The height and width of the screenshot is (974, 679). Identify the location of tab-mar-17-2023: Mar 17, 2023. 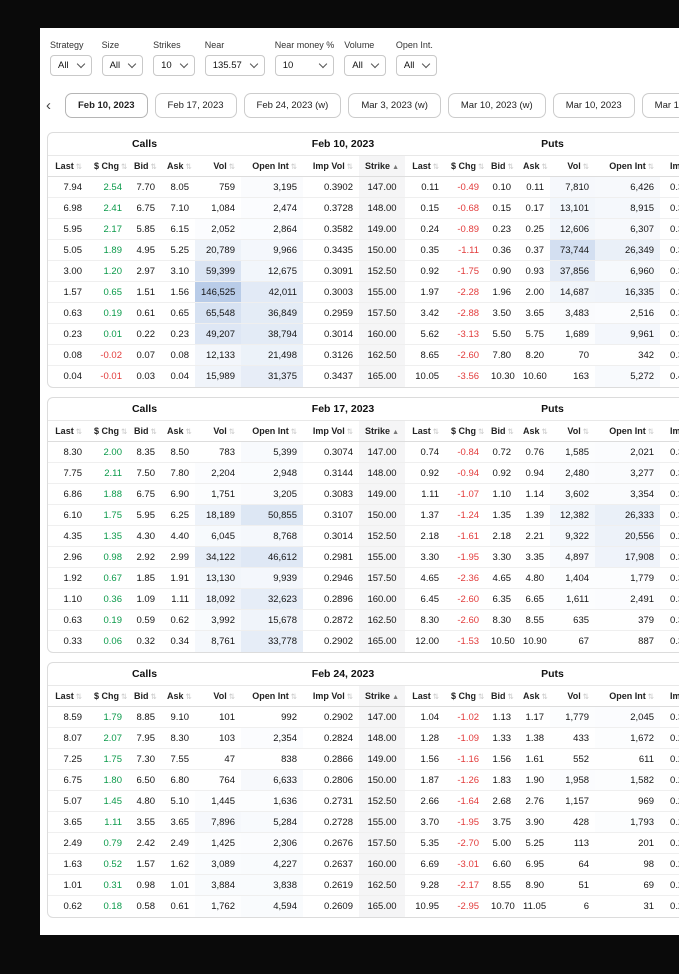
(660, 105).